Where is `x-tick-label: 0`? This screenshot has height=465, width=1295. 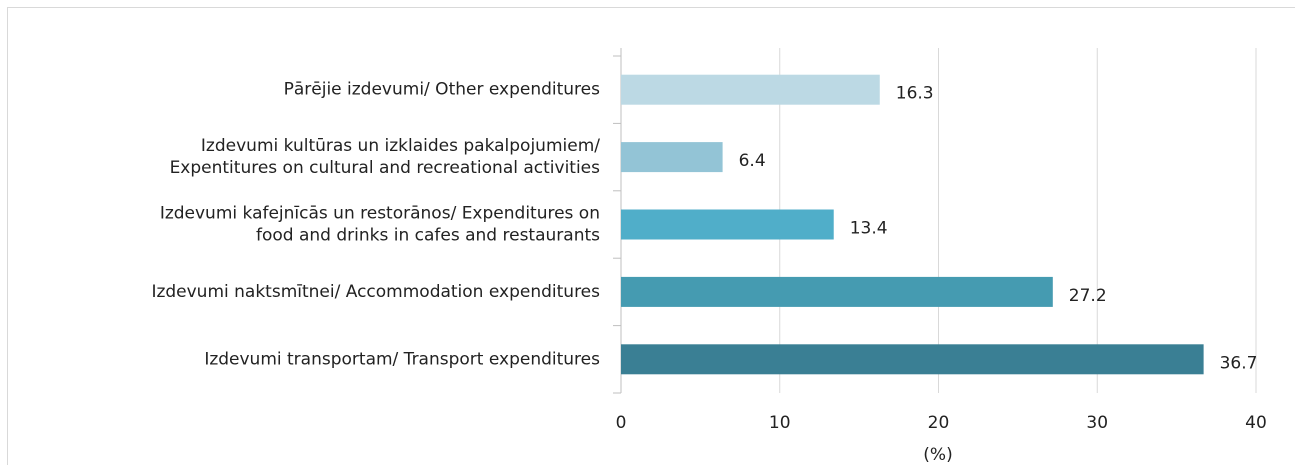
x-tick-label: 0 is located at coordinates (621, 423).